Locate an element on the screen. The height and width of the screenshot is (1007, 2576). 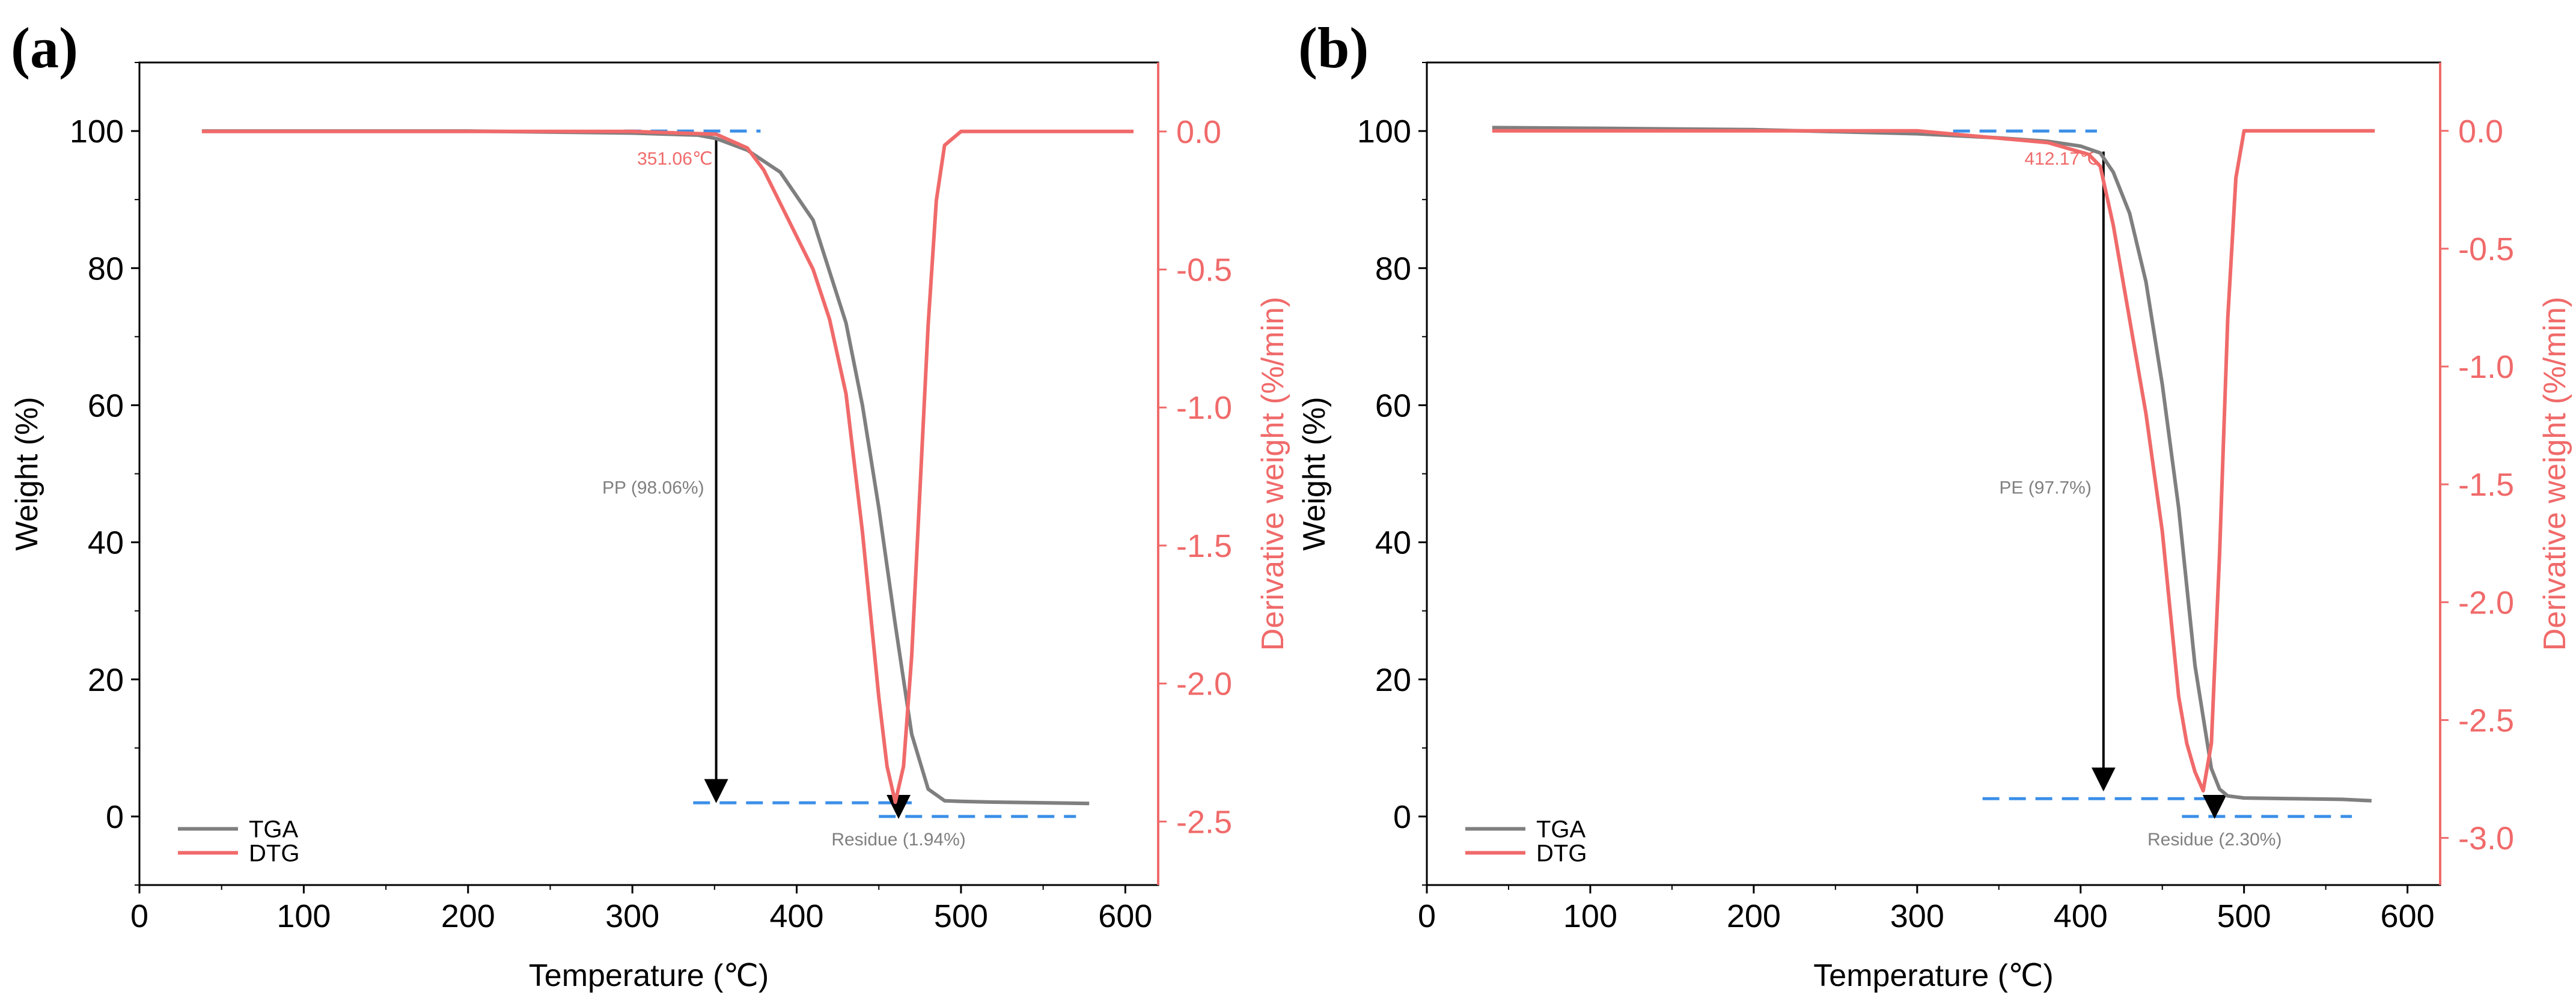
mass-loss-label: PE (97.7%) is located at coordinates (2045, 487).